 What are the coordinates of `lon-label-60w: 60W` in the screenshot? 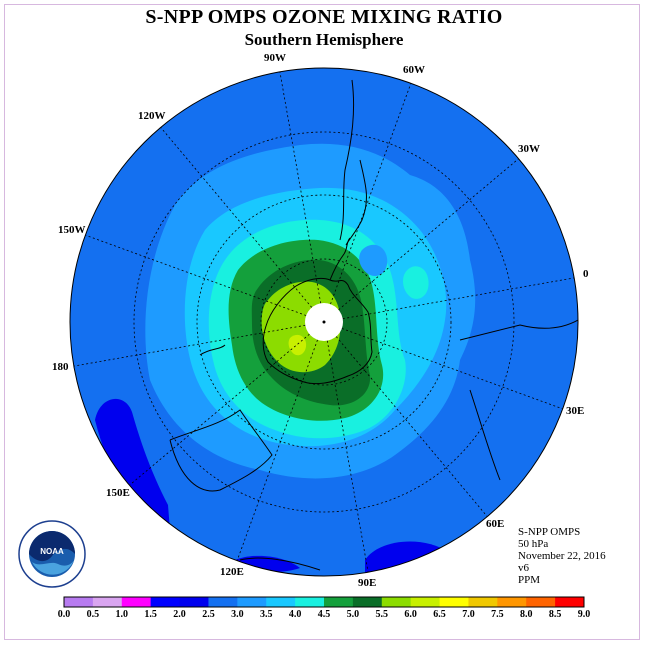 It's located at (414, 70).